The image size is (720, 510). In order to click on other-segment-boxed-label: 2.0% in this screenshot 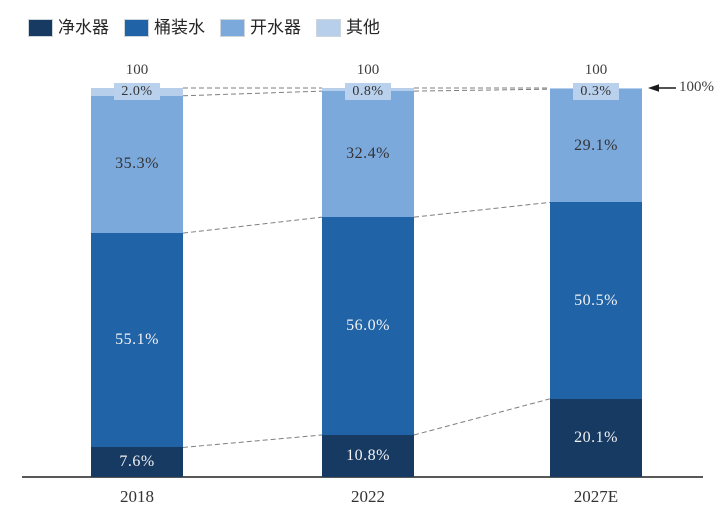, I will do `click(137, 91)`.